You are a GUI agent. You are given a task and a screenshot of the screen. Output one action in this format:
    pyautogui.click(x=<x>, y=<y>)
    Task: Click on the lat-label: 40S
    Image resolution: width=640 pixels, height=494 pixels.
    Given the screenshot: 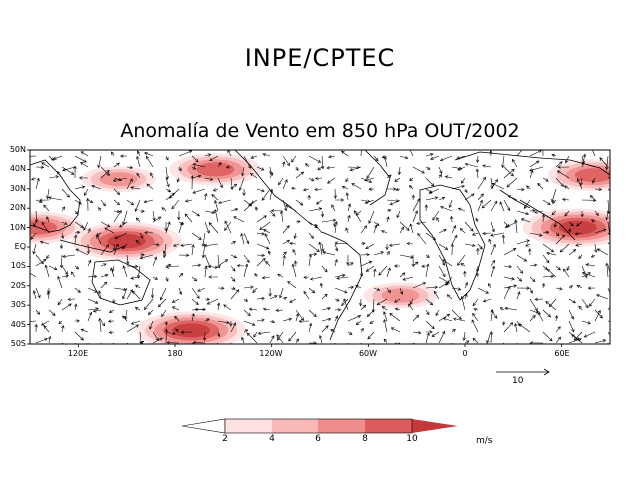 What is the action you would take?
    pyautogui.click(x=18, y=324)
    